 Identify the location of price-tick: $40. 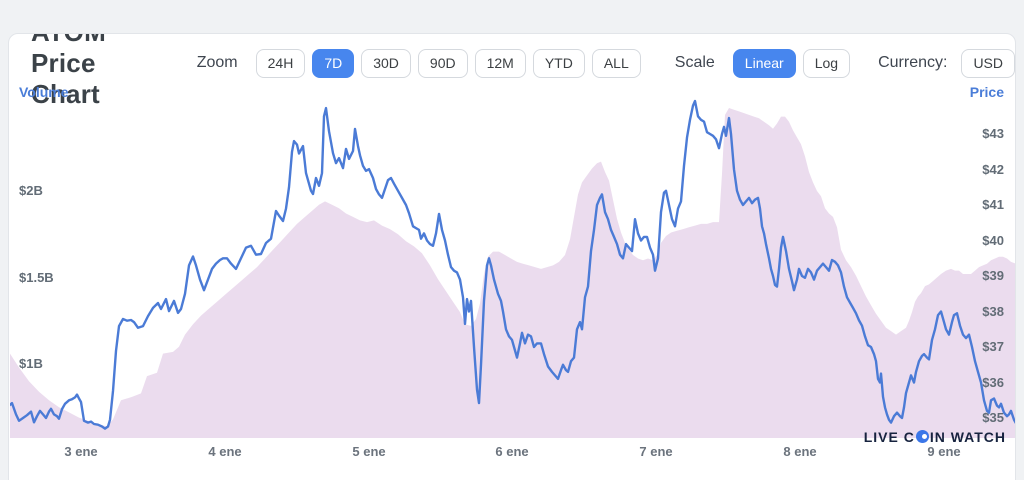
(993, 240).